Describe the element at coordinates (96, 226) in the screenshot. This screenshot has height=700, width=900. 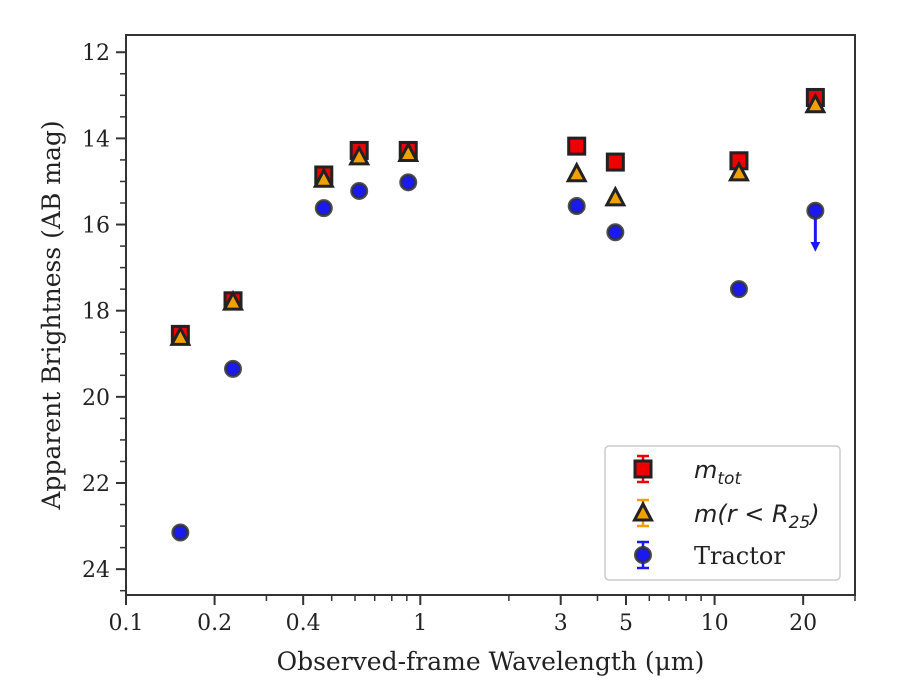
I see `y-tick-label: 16` at that location.